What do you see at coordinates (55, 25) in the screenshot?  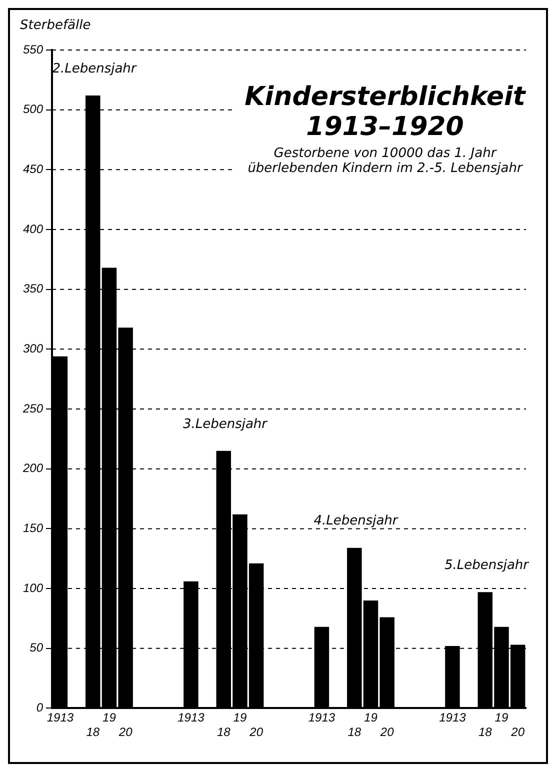 I see `y-axis-title: Sterbefälle` at bounding box center [55, 25].